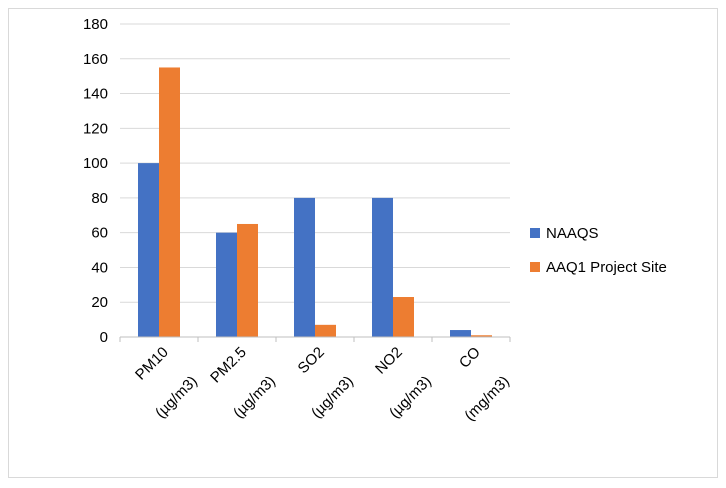 This screenshot has width=726, height=488. What do you see at coordinates (99, 233) in the screenshot?
I see `y-tick-label: 60` at bounding box center [99, 233].